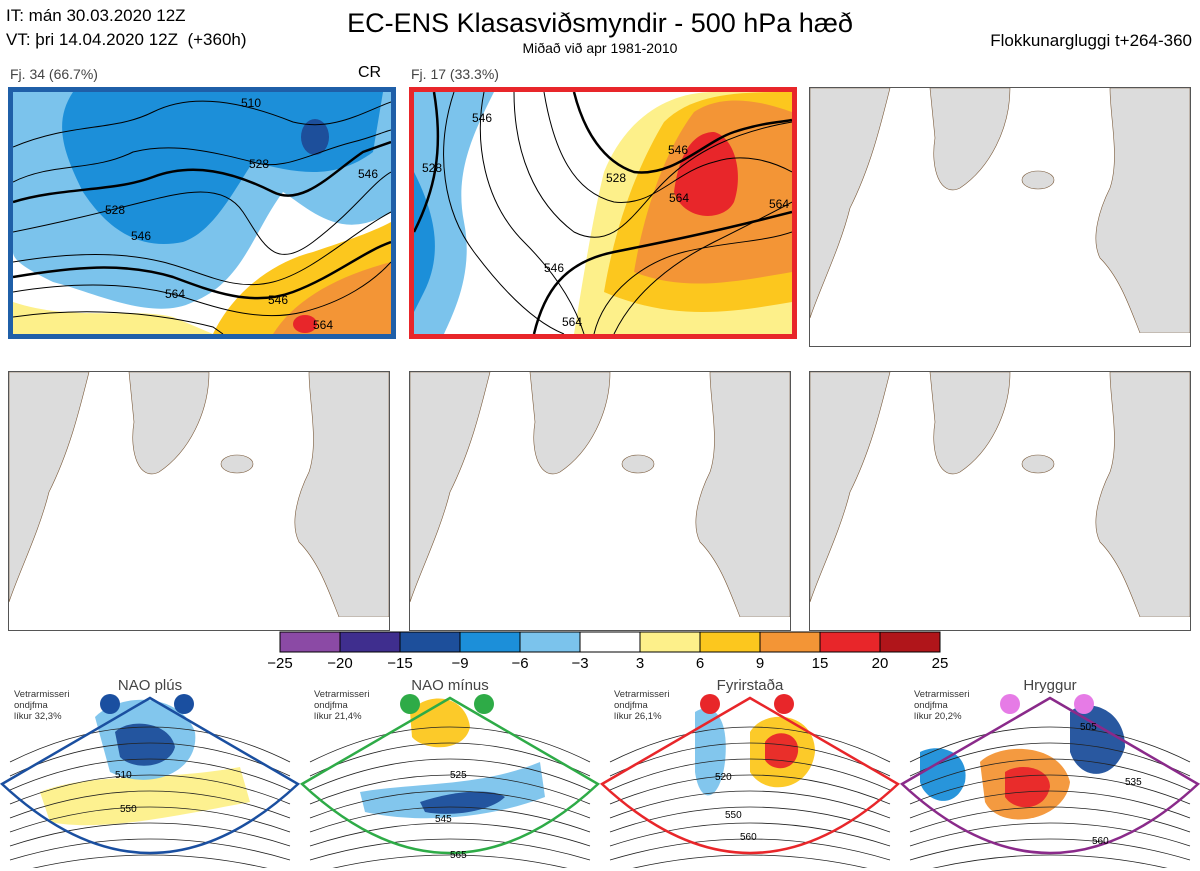  I want to click on colorbar-tick-label: −3, so click(580, 663).